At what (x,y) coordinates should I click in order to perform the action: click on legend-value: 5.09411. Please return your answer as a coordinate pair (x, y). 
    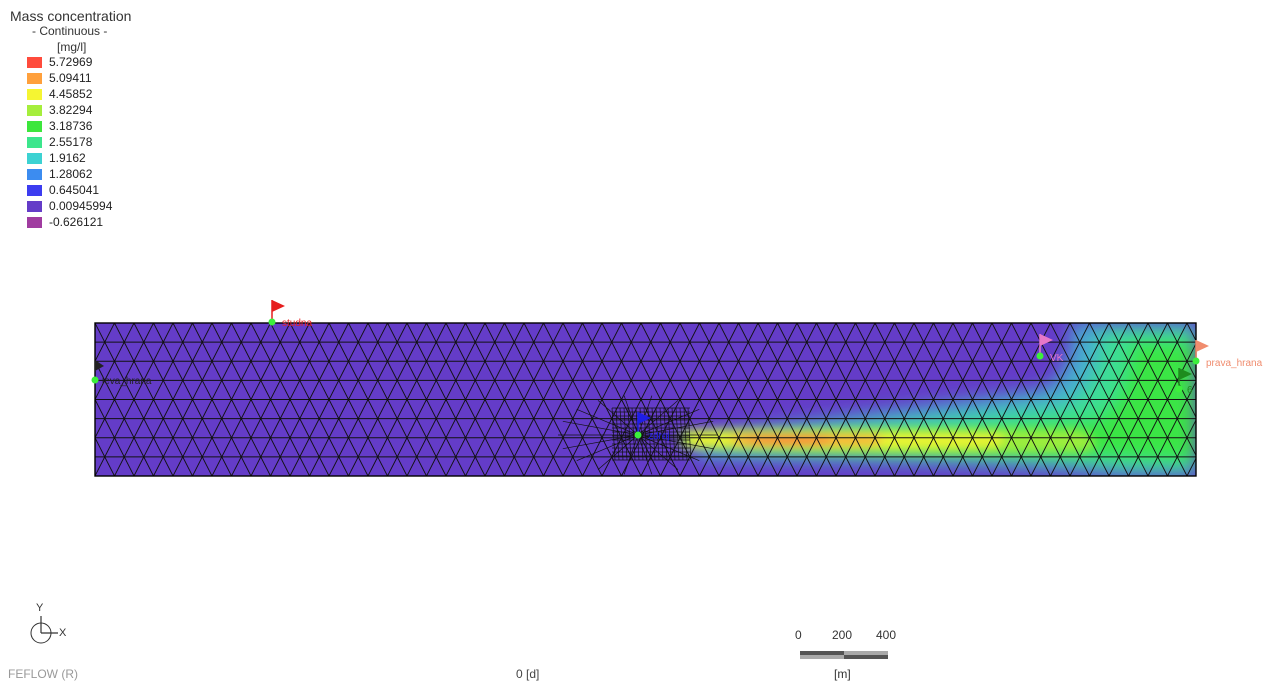
    Looking at the image, I should click on (70, 78).